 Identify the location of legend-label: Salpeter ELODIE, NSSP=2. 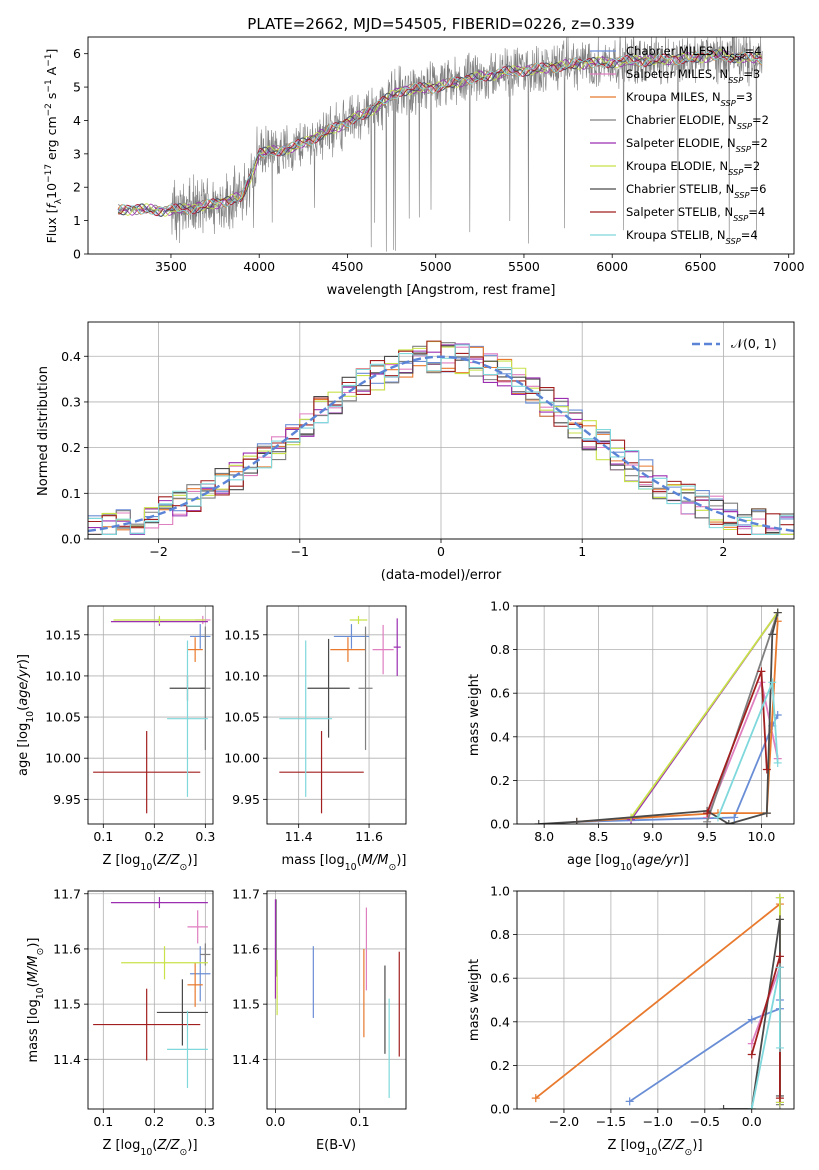
(697, 145).